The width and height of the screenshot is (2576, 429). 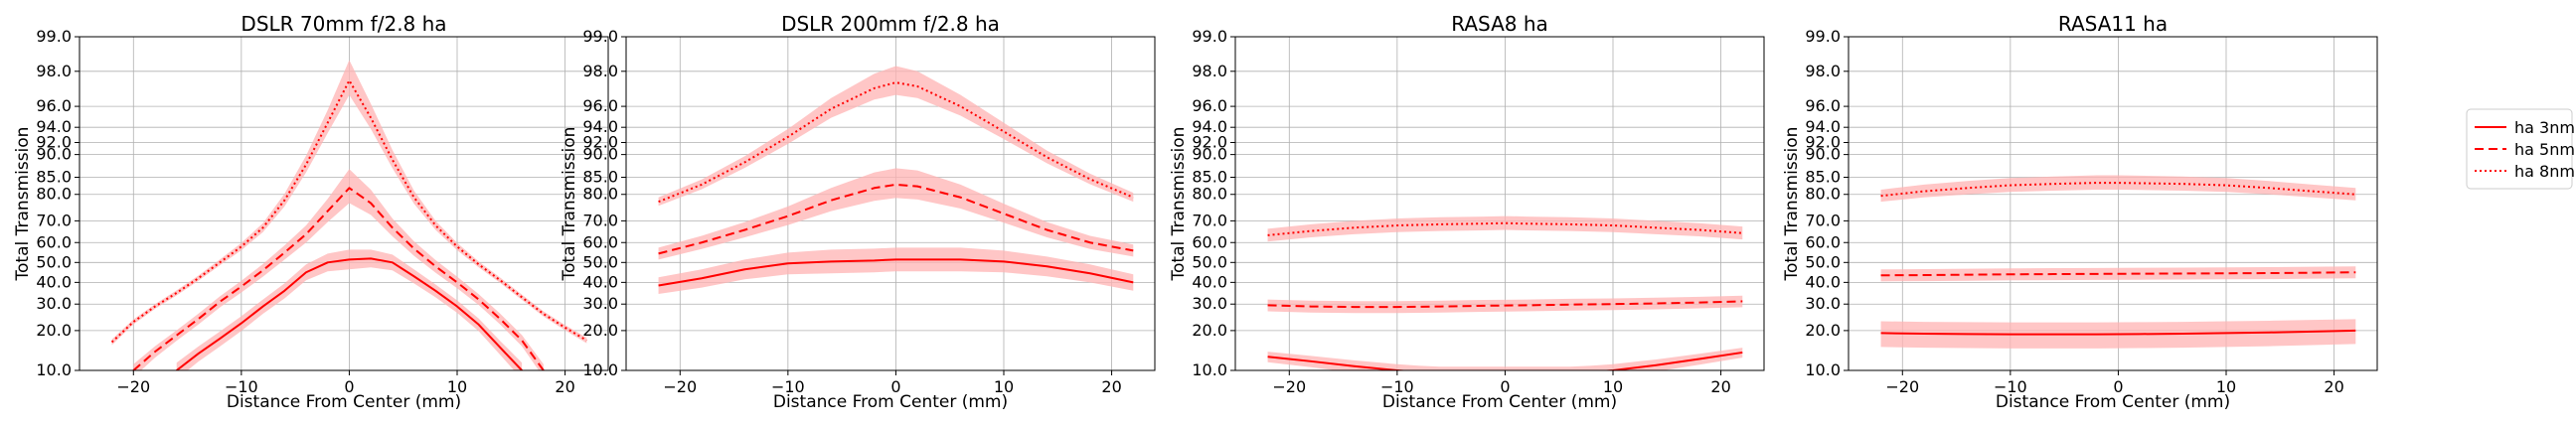 What do you see at coordinates (2544, 150) in the screenshot?
I see `legend-label: ha 5nm` at bounding box center [2544, 150].